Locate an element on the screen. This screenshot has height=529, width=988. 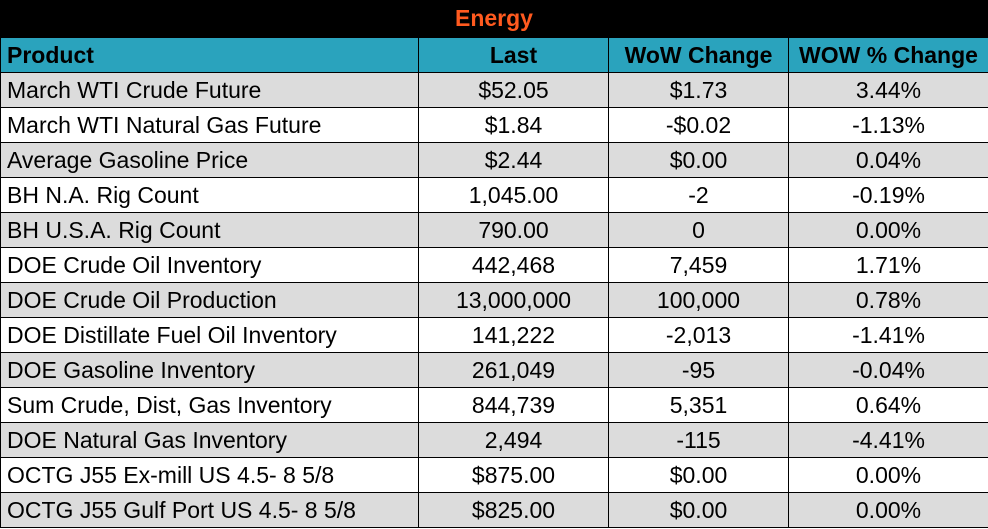
cell-wow-change: 5,351 is located at coordinates (698, 405).